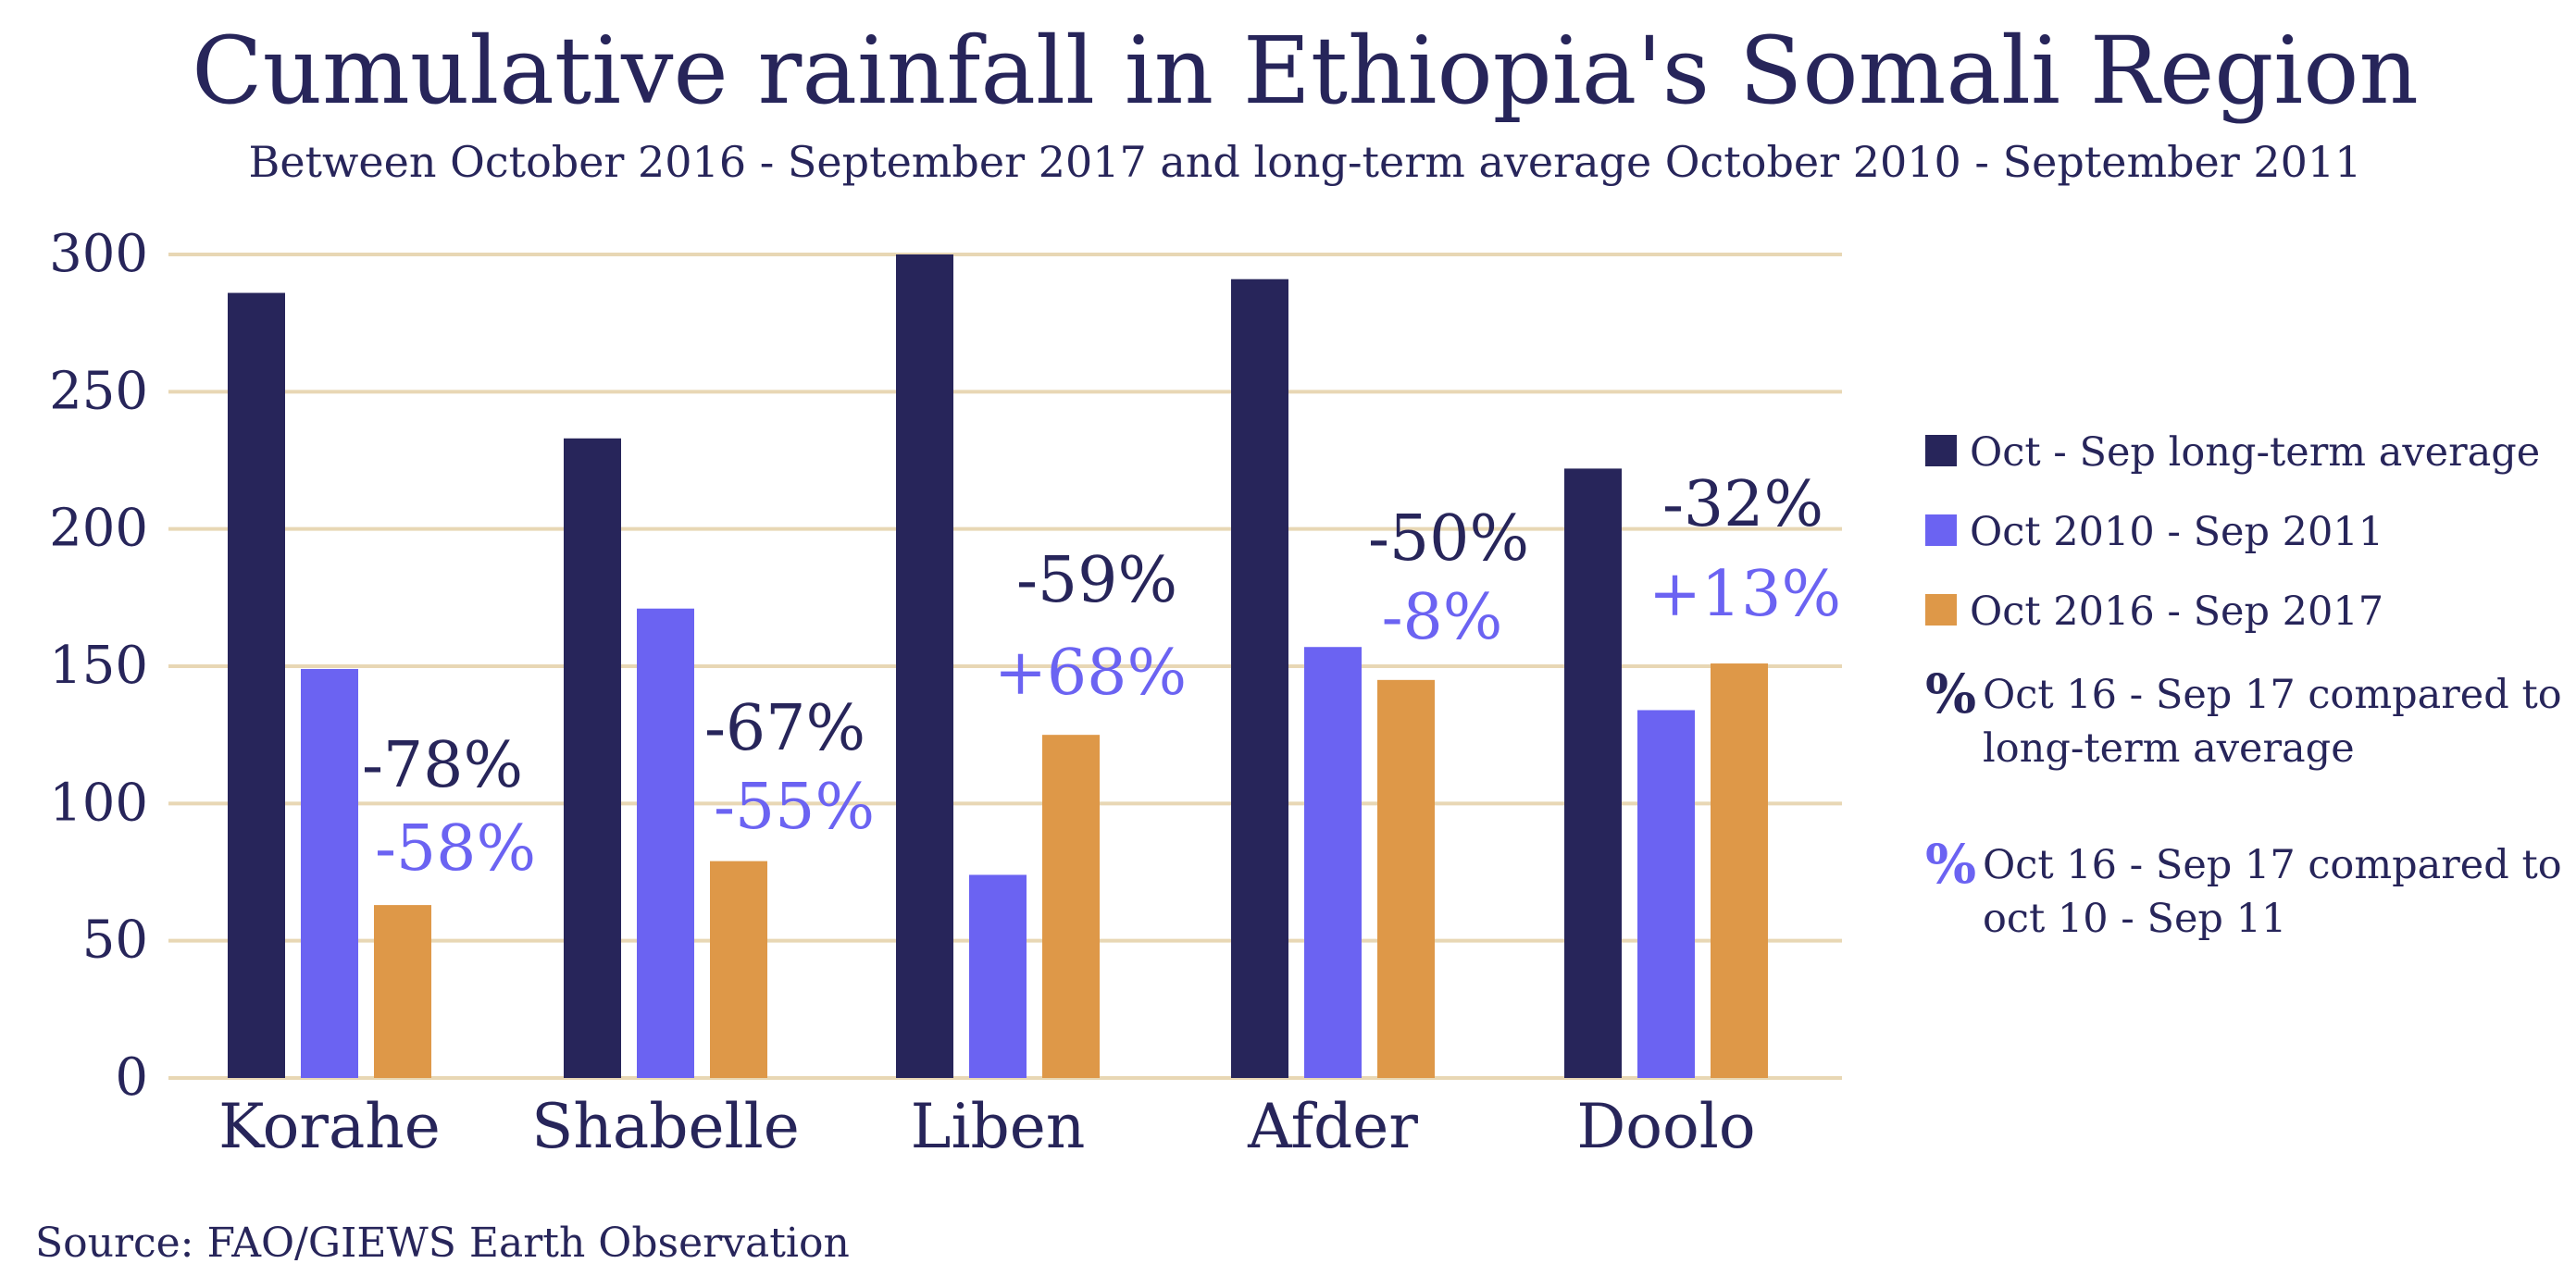 The width and height of the screenshot is (2576, 1276). Describe the element at coordinates (1951, 694) in the screenshot. I see `legend-pct-dark: %` at that location.